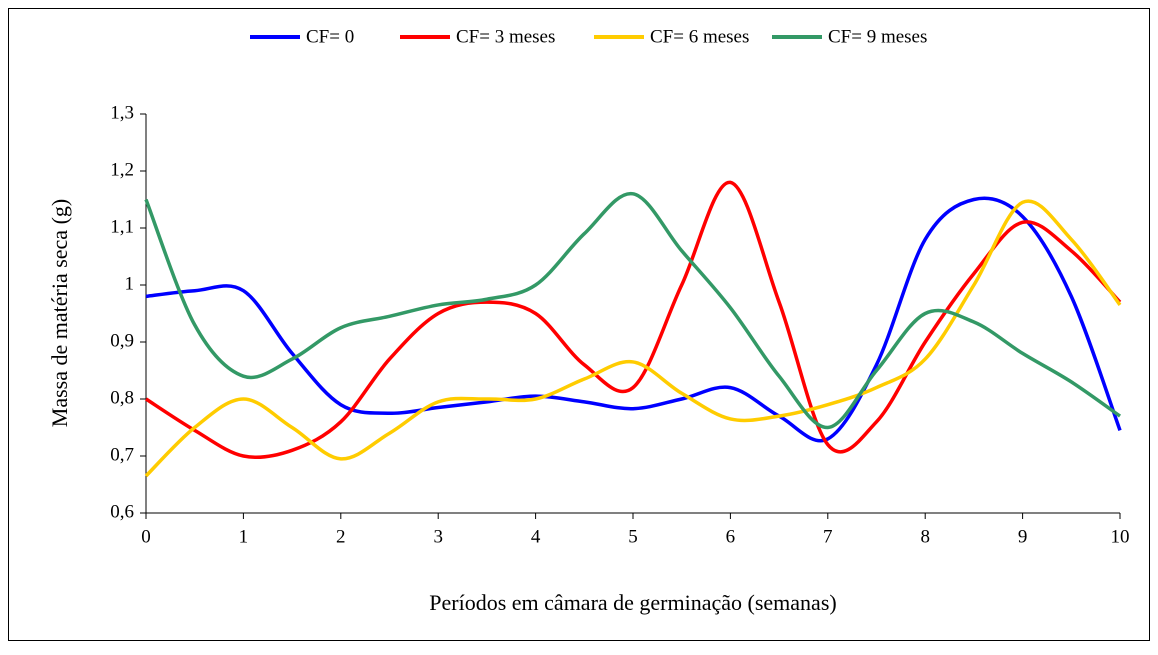 The height and width of the screenshot is (655, 1158). I want to click on x-tick-label: 7, so click(828, 536).